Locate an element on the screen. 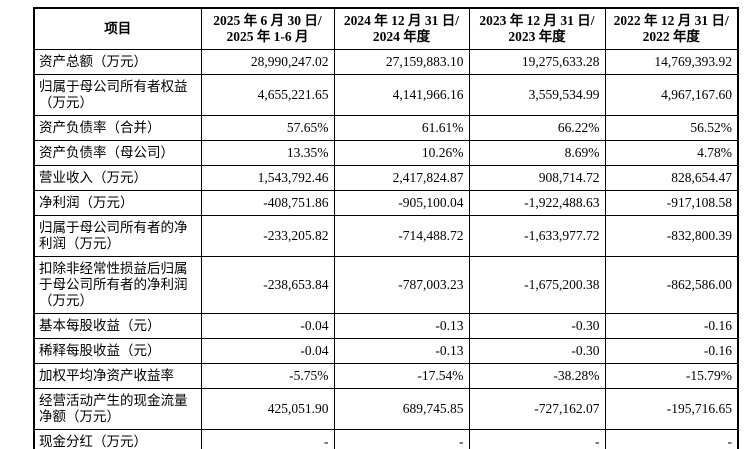  row-label: 资产总额（万元） is located at coordinates (117, 62).